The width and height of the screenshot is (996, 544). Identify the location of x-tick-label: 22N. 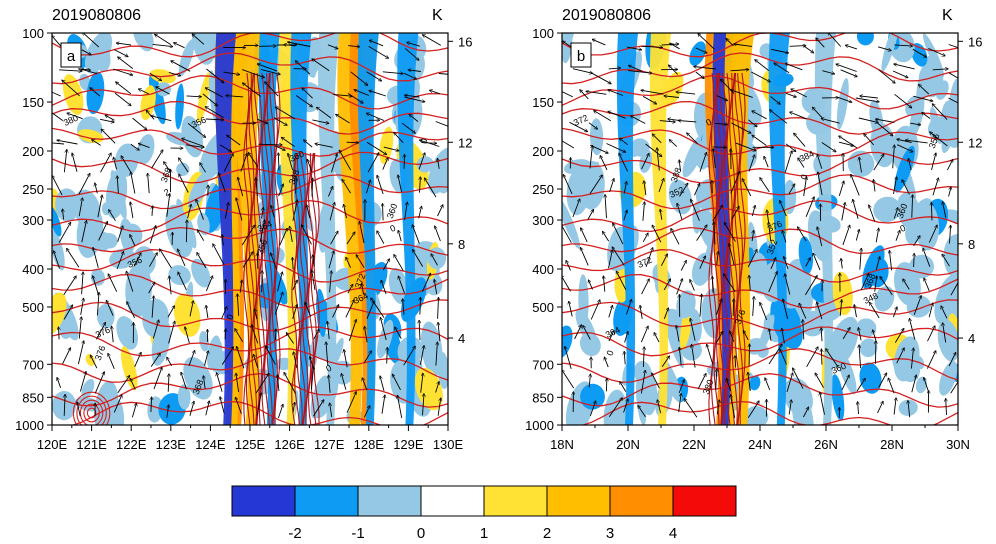
(694, 444).